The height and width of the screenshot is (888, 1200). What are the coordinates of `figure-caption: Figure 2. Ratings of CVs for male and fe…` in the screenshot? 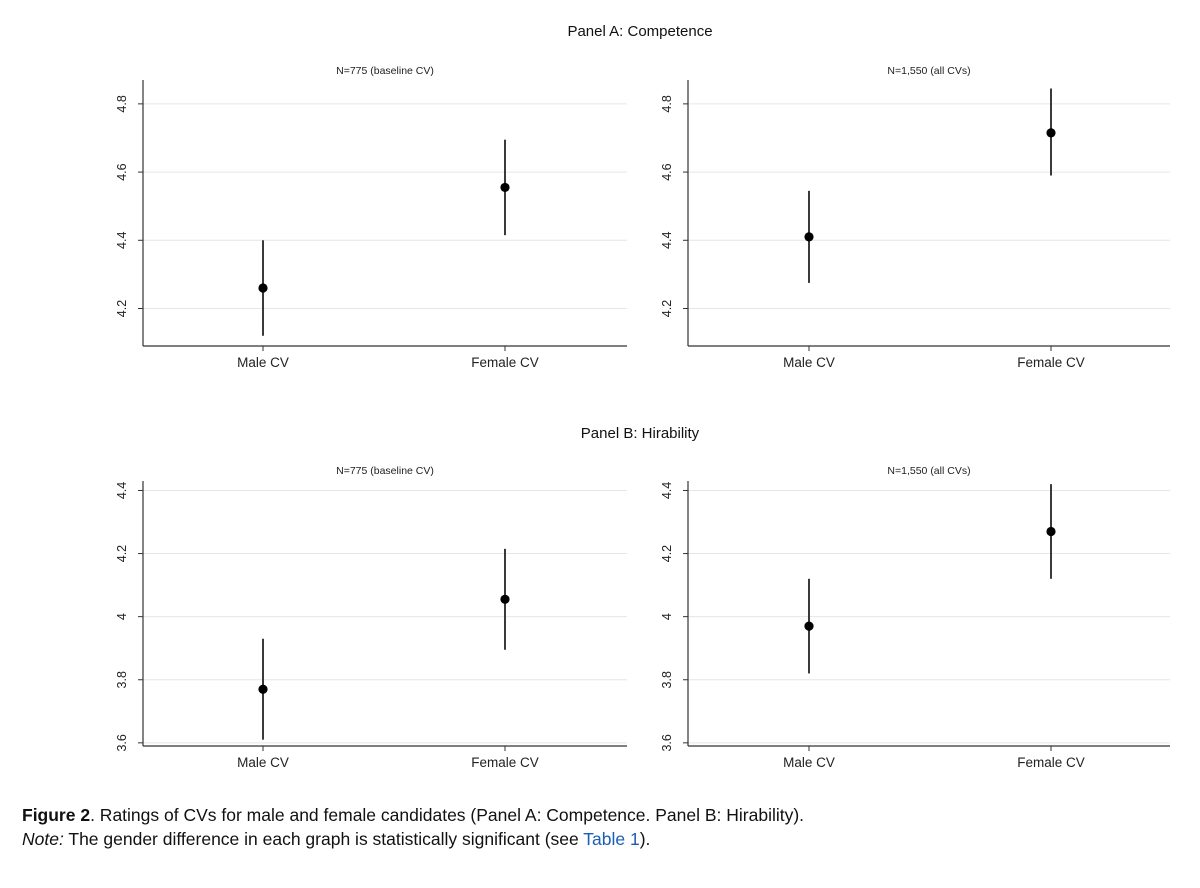 It's located at (602, 815).